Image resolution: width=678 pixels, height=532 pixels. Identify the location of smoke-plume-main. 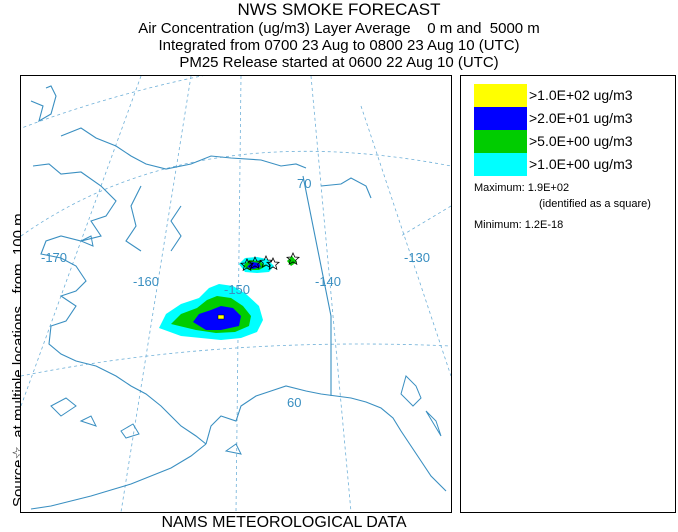
(211, 312).